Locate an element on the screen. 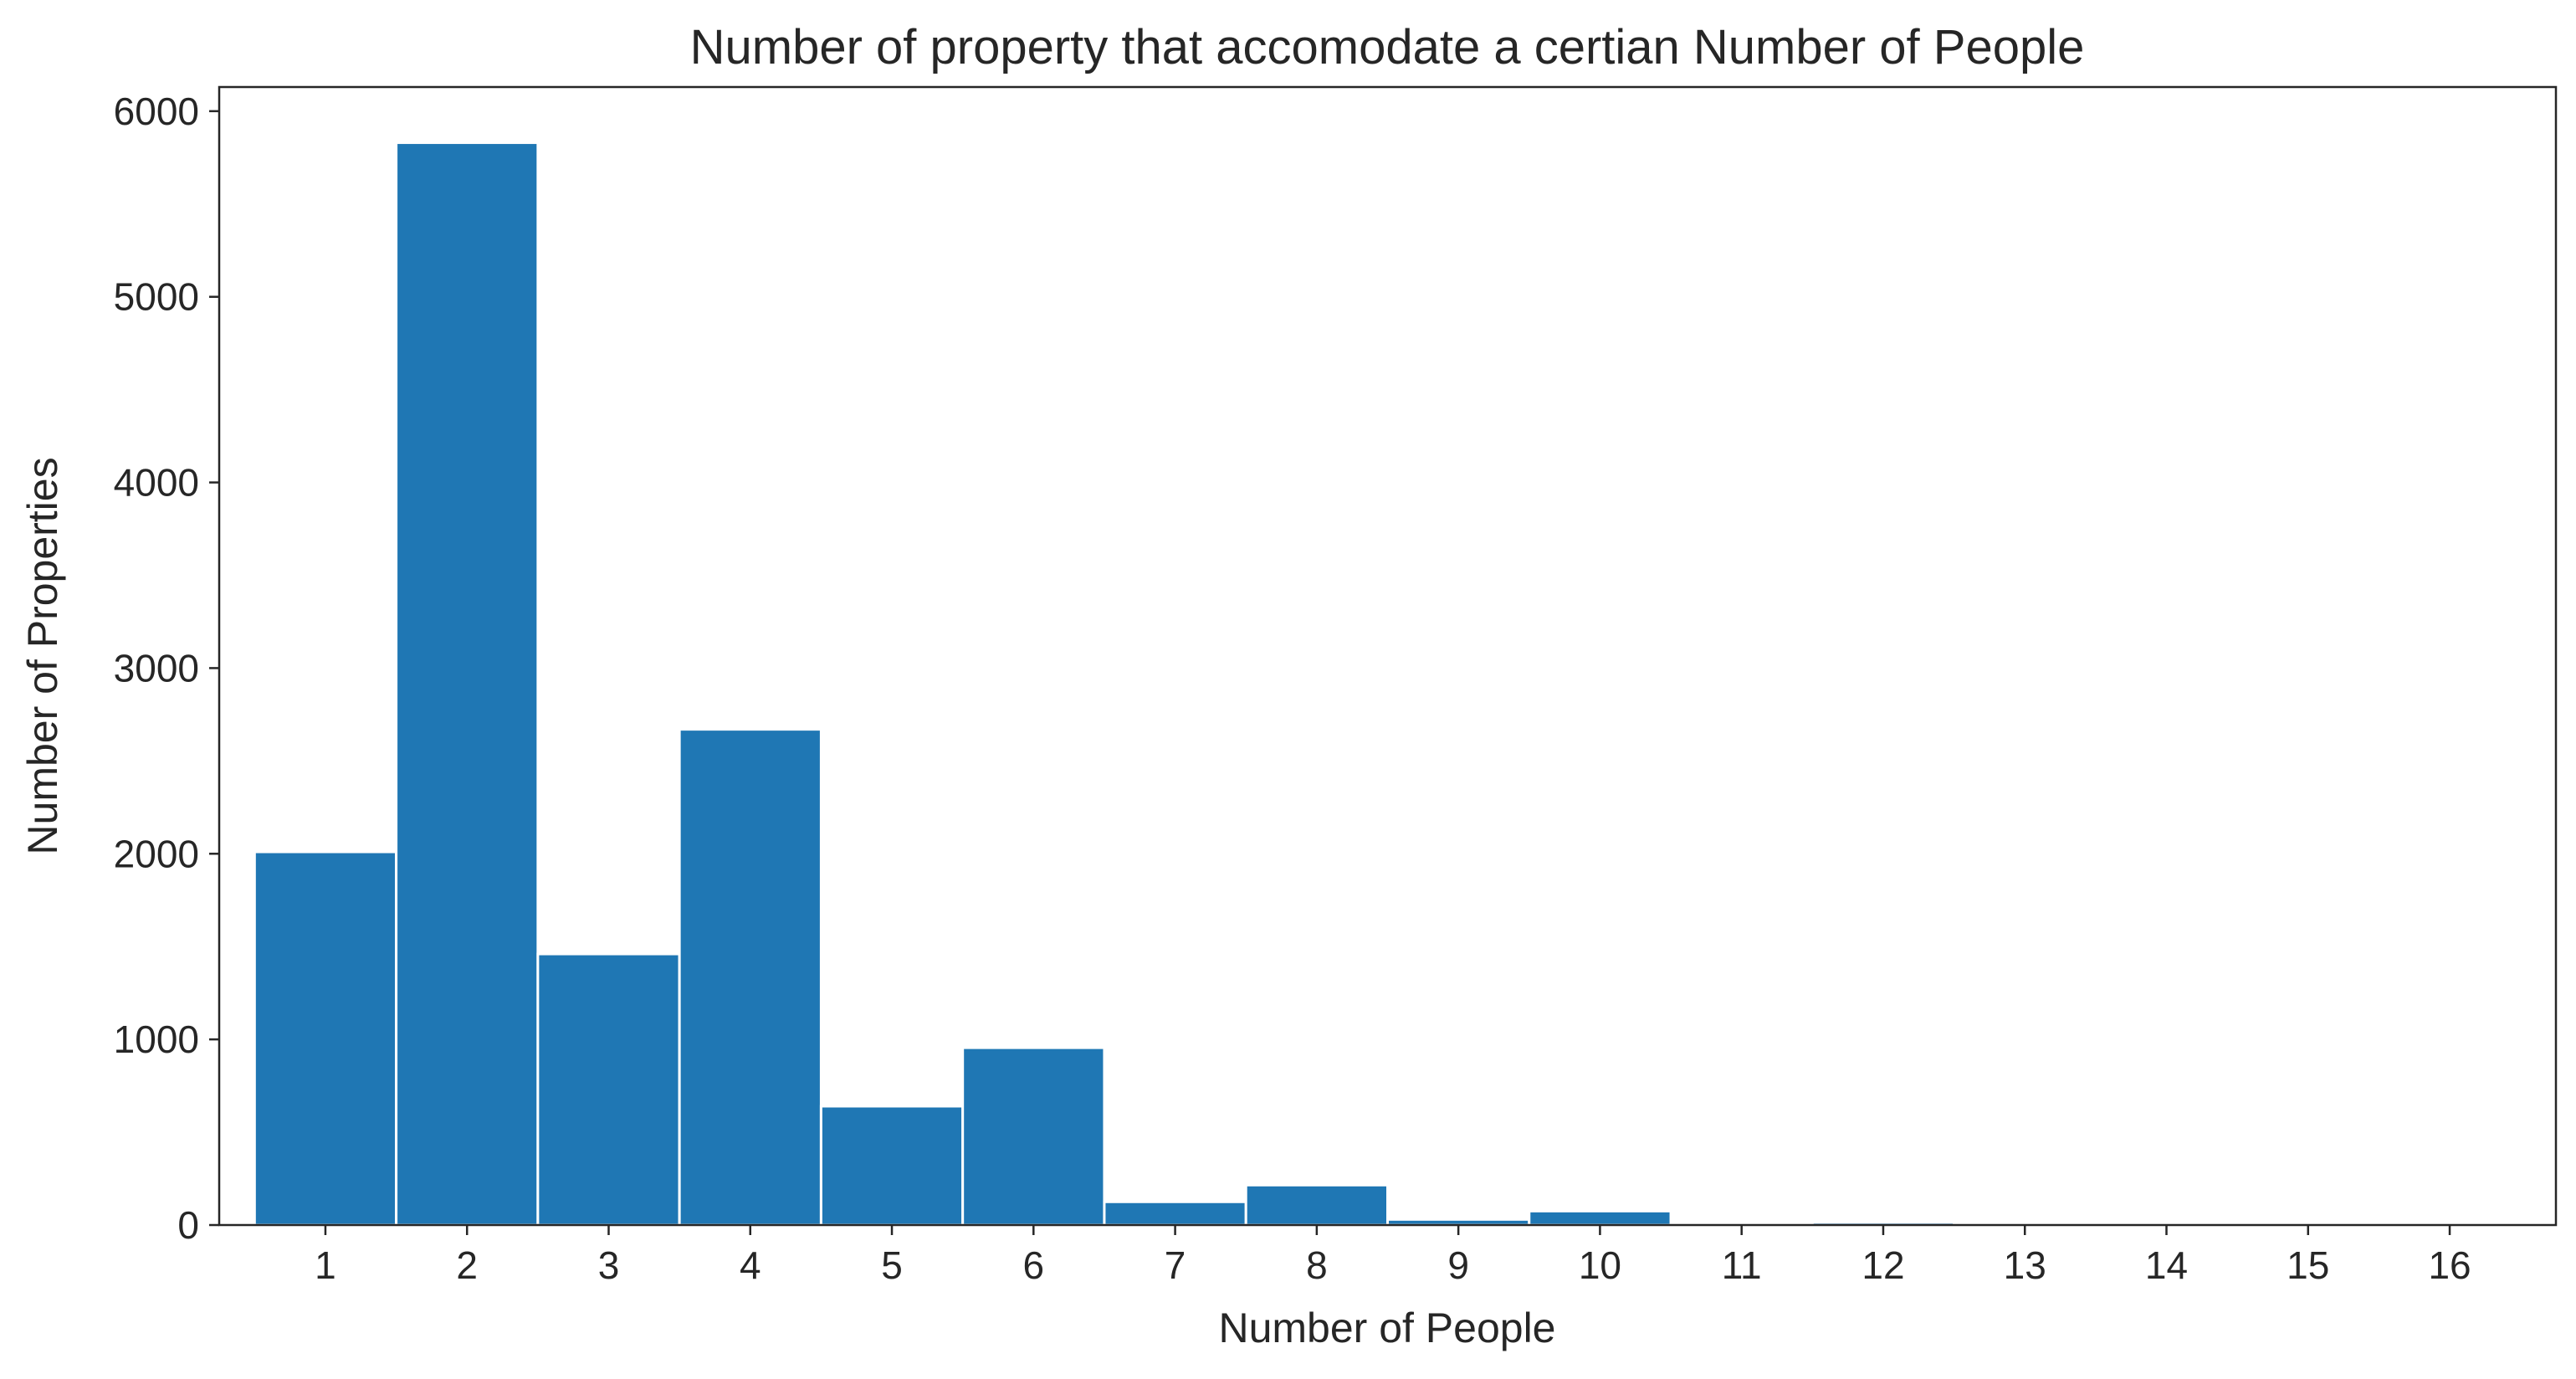 This screenshot has height=1379, width=2576. y-tick-label: 3000 is located at coordinates (156, 668).